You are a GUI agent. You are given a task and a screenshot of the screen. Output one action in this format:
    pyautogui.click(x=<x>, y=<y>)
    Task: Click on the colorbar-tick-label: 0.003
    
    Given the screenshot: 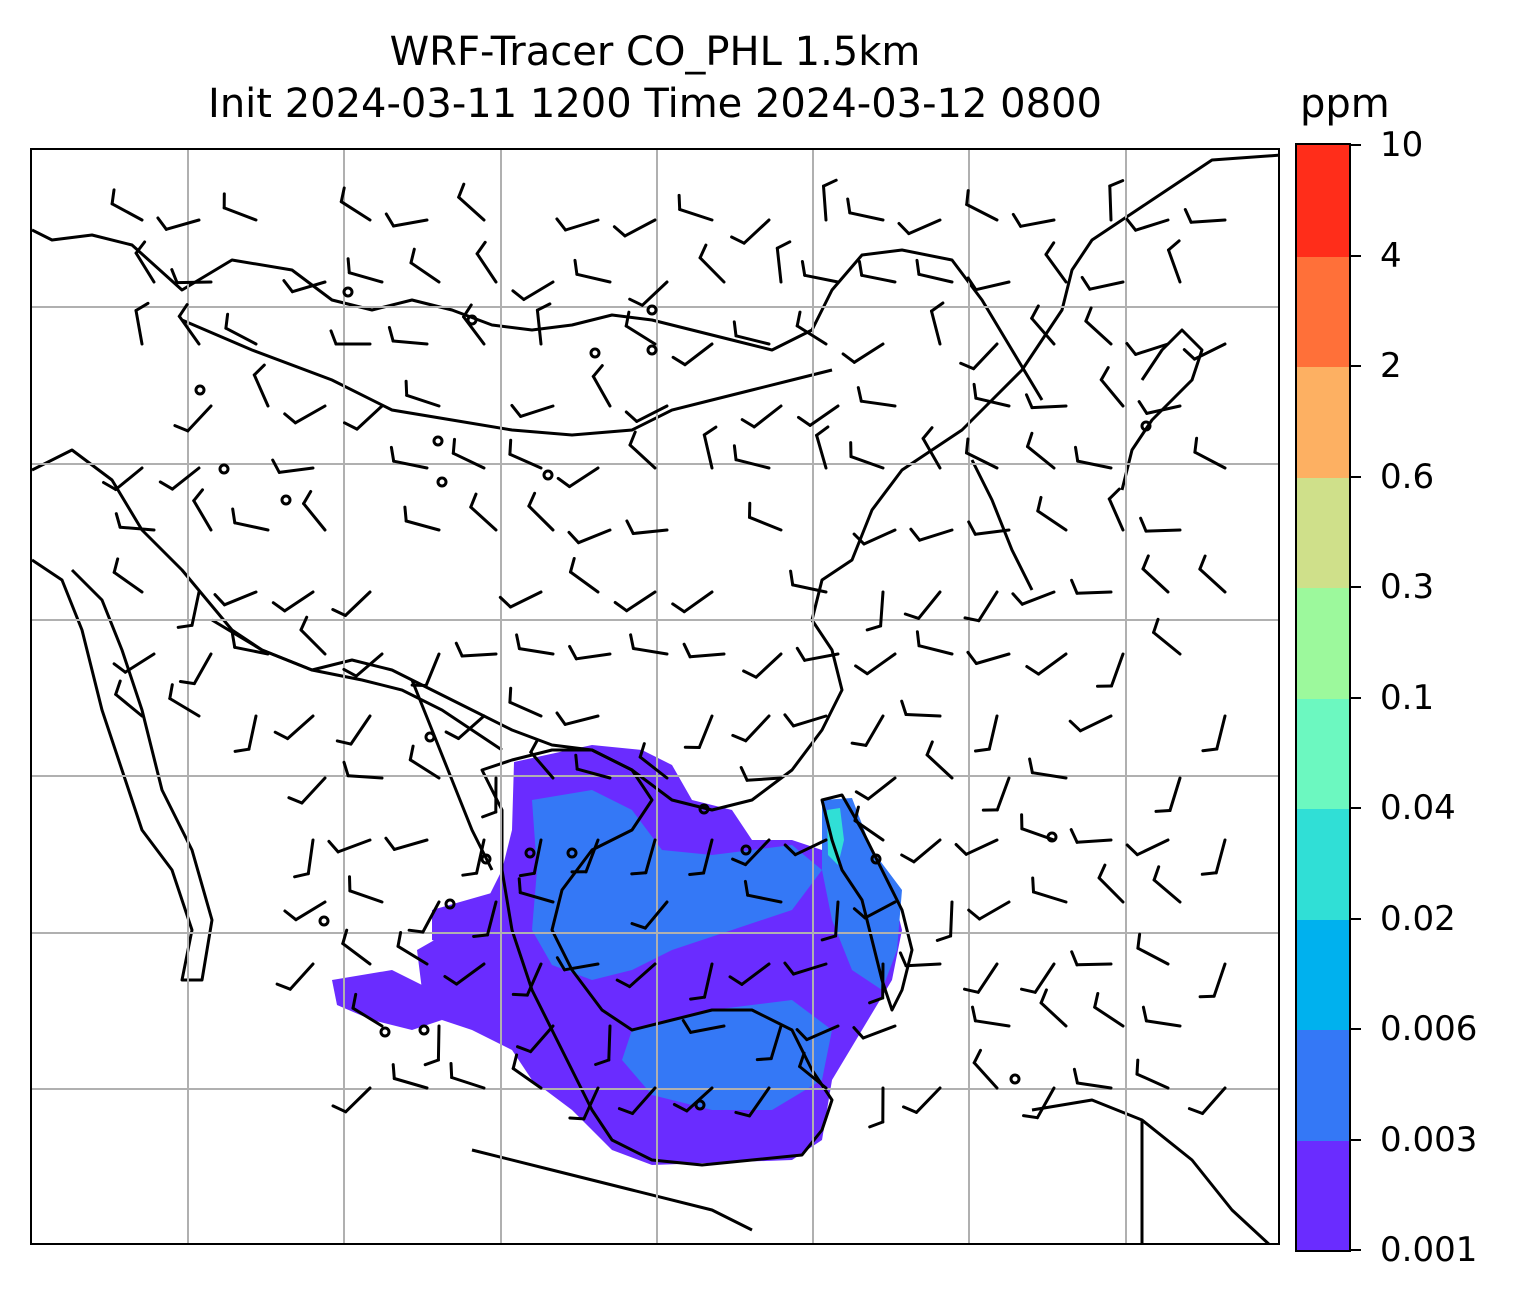 What is the action you would take?
    pyautogui.click(x=1429, y=1139)
    